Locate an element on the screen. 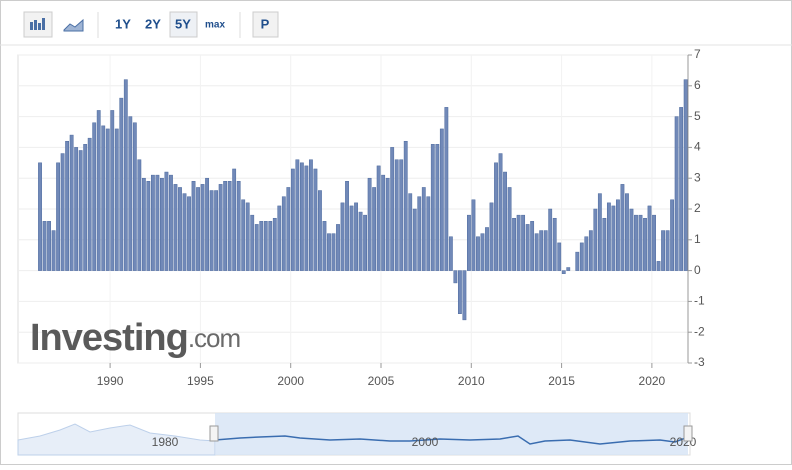  toolbar: 1Y 2Y 5Y max P is located at coordinates (396, 28).